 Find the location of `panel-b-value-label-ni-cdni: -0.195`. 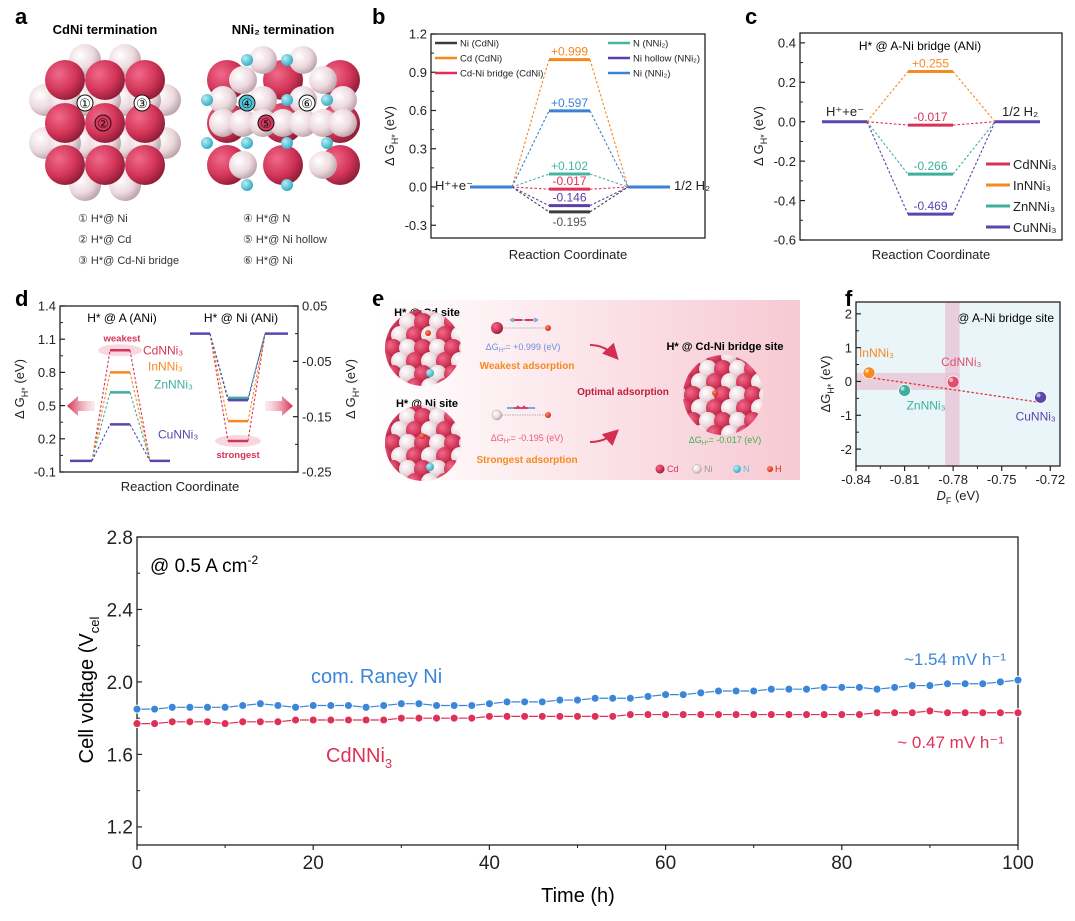

panel-b-value-label-ni-cdni: -0.195 is located at coordinates (569, 222).